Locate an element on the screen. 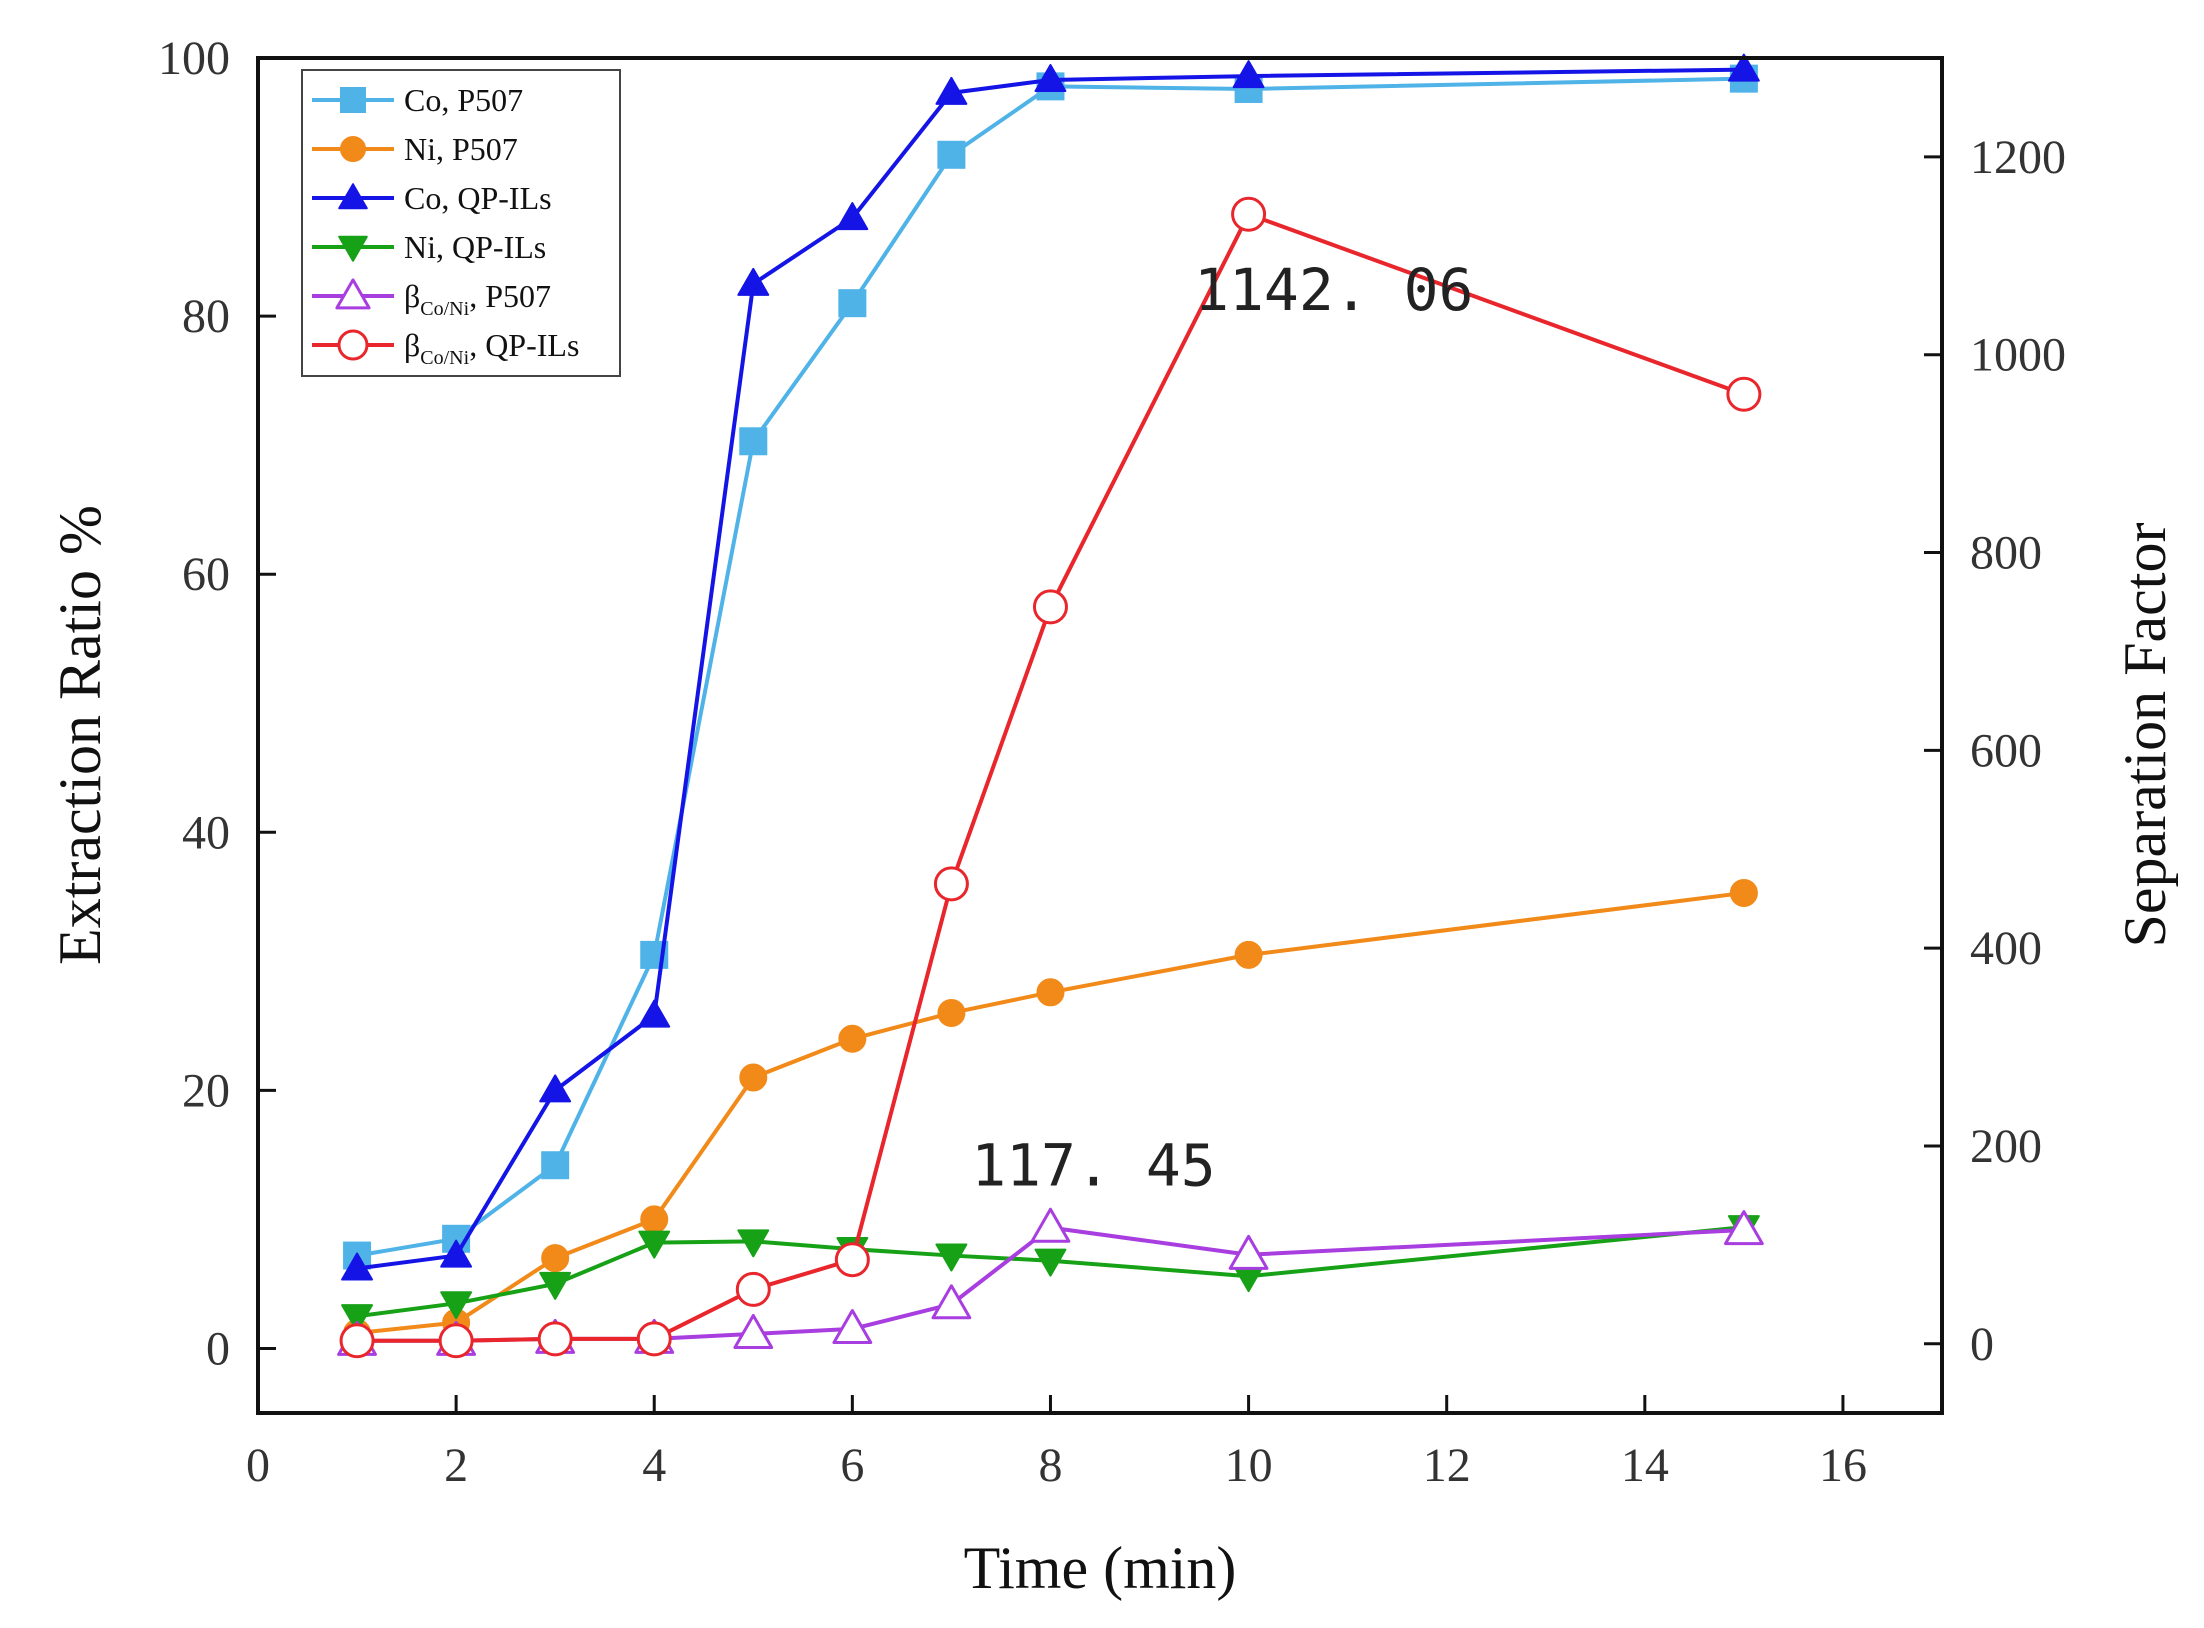  y2-tick-label: 1000 is located at coordinates (2018, 355).